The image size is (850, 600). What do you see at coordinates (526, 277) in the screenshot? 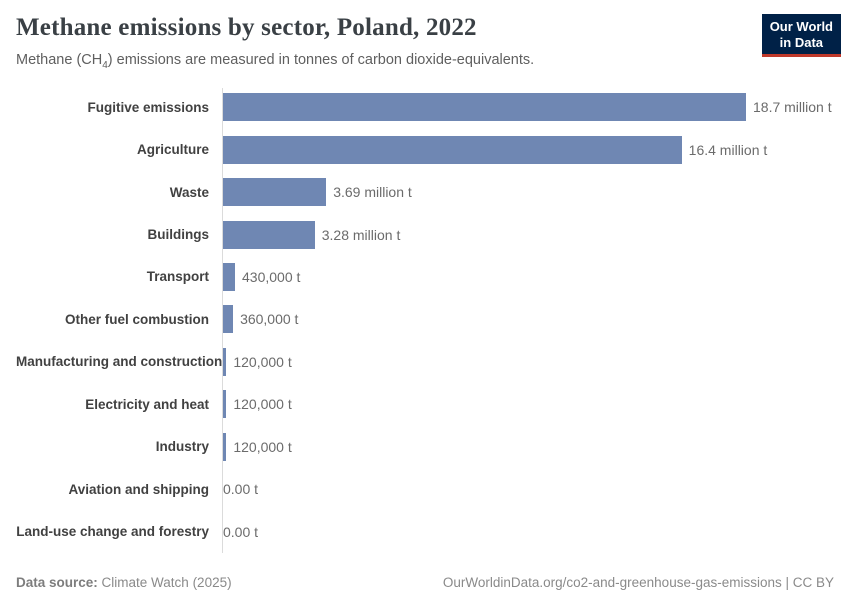
I see `bar-area: 430,000 t` at bounding box center [526, 277].